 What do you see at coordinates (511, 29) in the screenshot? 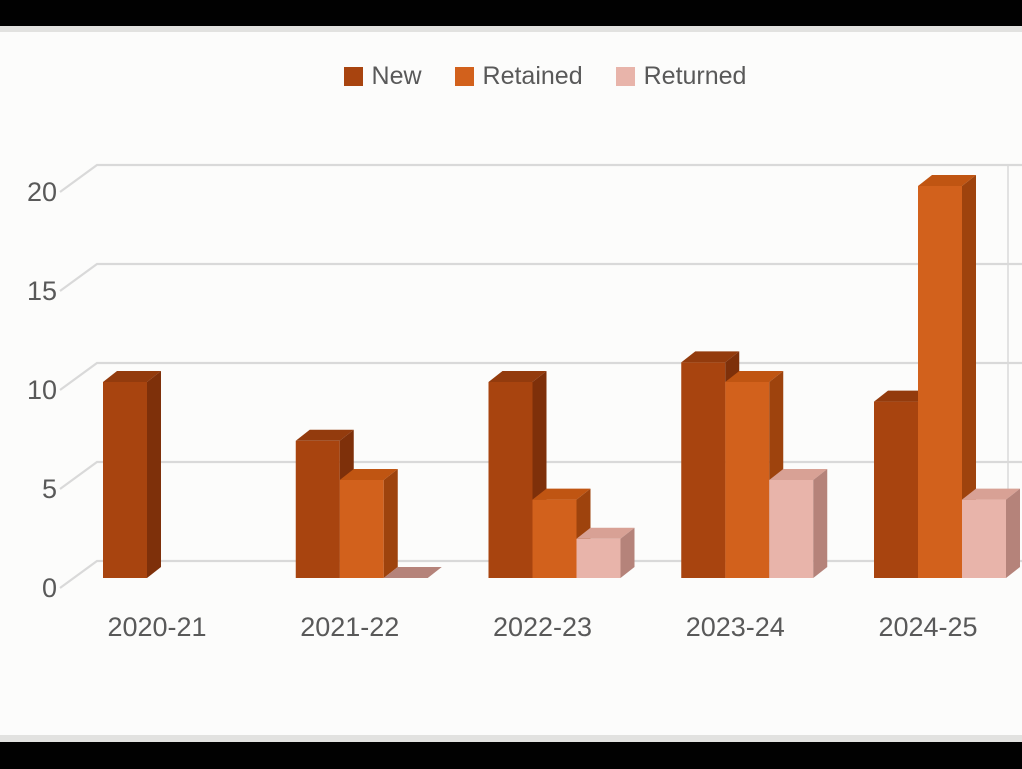
I see `top-strip` at bounding box center [511, 29].